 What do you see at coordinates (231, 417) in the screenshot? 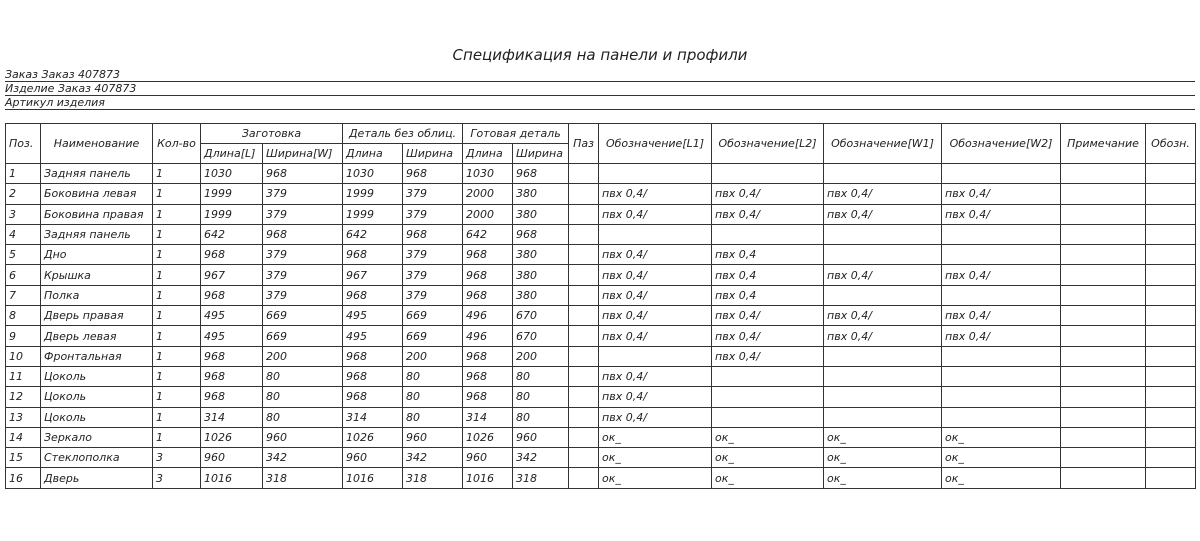
I see `cell-blank-length: 314` at bounding box center [231, 417].